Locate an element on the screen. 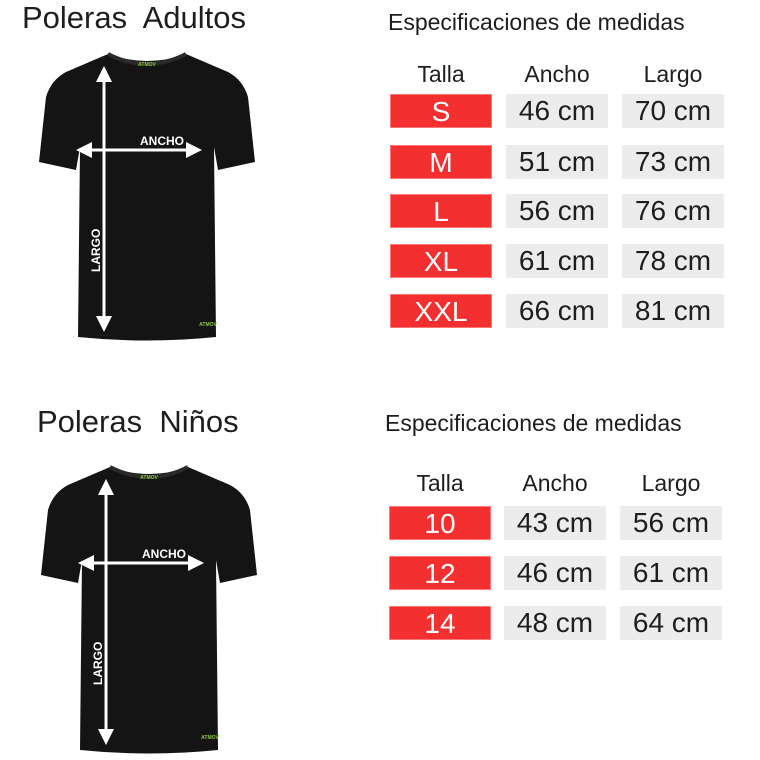 The height and width of the screenshot is (760, 760). width-cell: 51 cm is located at coordinates (557, 162).